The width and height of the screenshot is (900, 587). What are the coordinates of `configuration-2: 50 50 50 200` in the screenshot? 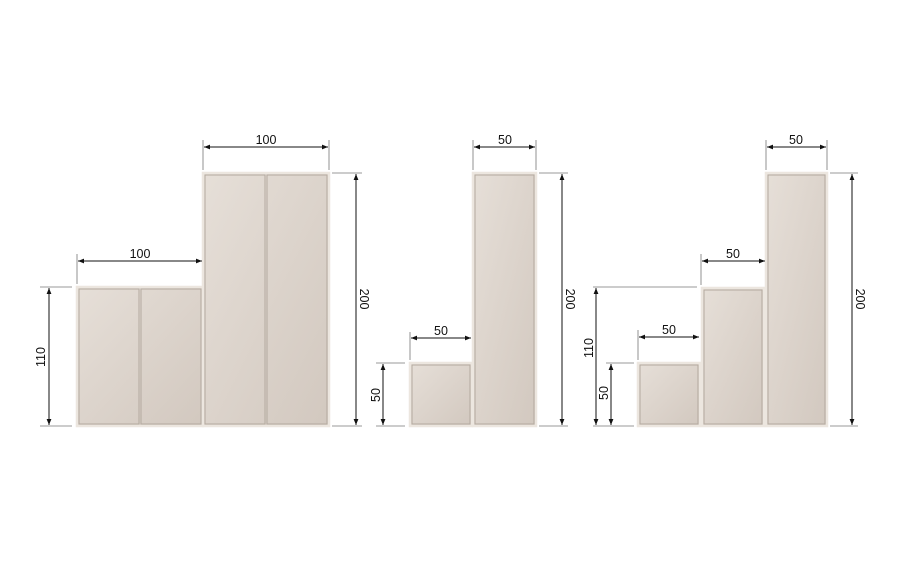 It's located at (473, 280).